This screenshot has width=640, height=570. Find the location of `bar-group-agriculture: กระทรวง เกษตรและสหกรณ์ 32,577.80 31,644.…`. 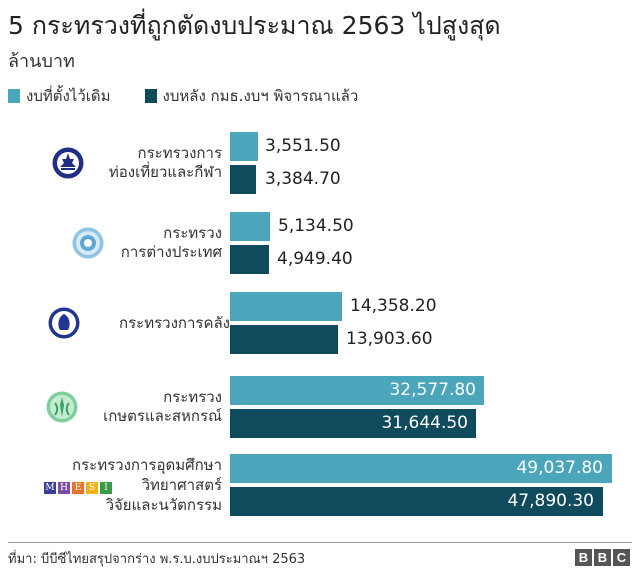

bar-group-agriculture: กระทรวง เกษตรและสหกรณ์ 32,577.80 31,644.… is located at coordinates (320, 407).